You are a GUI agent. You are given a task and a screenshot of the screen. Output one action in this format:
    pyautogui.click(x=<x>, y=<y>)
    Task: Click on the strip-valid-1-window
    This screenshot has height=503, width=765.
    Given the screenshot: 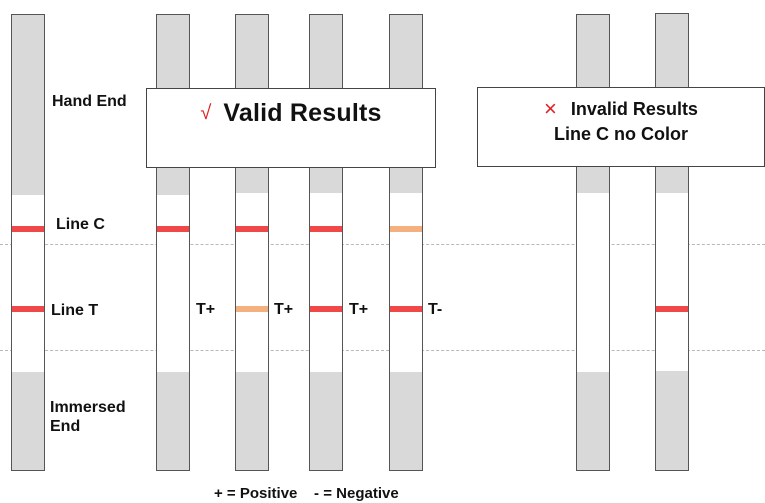 What is the action you would take?
    pyautogui.click(x=173, y=283)
    